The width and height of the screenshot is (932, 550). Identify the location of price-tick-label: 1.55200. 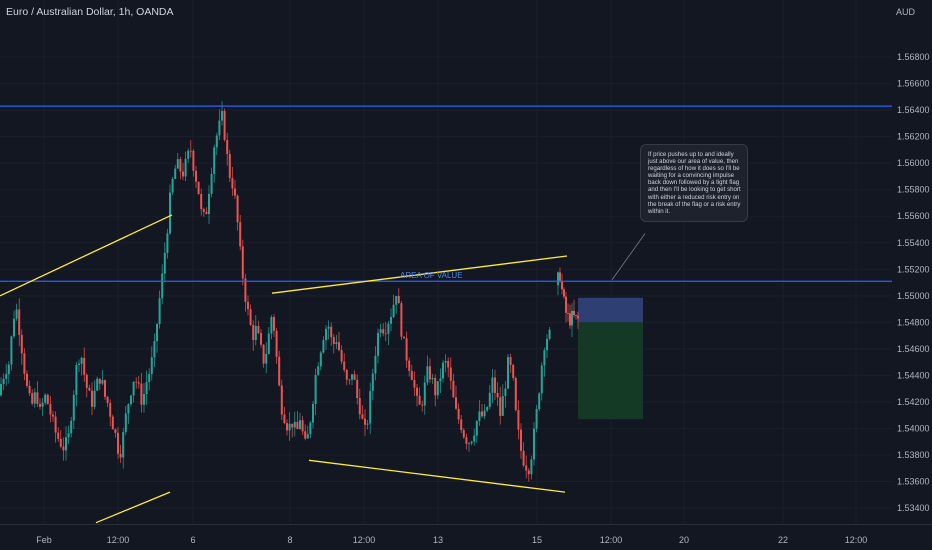
(913, 269).